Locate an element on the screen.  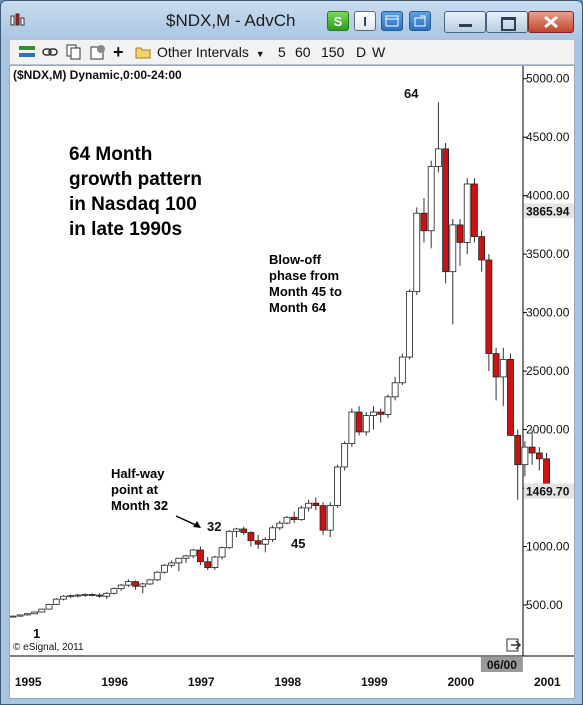
minimize-button is located at coordinates (465, 22).